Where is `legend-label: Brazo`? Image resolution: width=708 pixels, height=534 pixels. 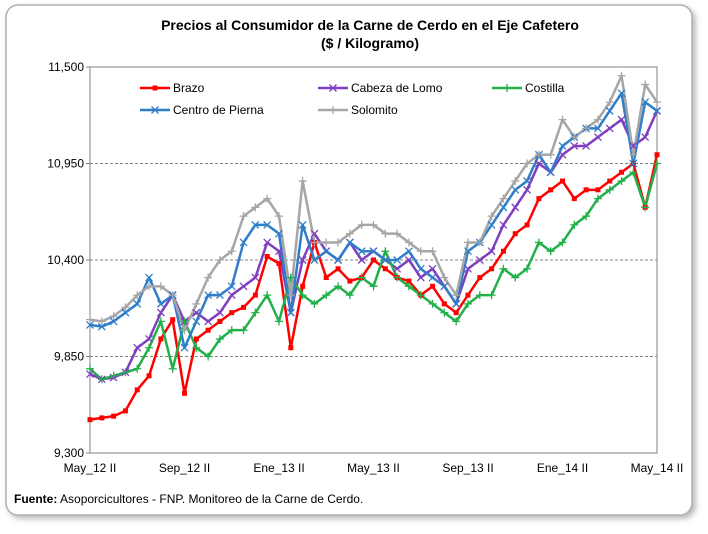
legend-label: Brazo is located at coordinates (189, 88).